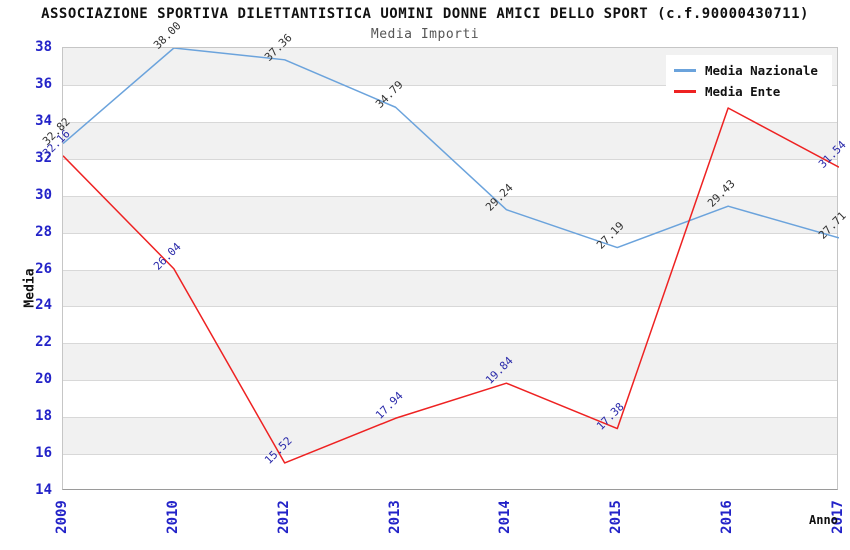 The image size is (850, 550). Describe the element at coordinates (823, 520) in the screenshot. I see `x-axis-title: Anno` at that location.